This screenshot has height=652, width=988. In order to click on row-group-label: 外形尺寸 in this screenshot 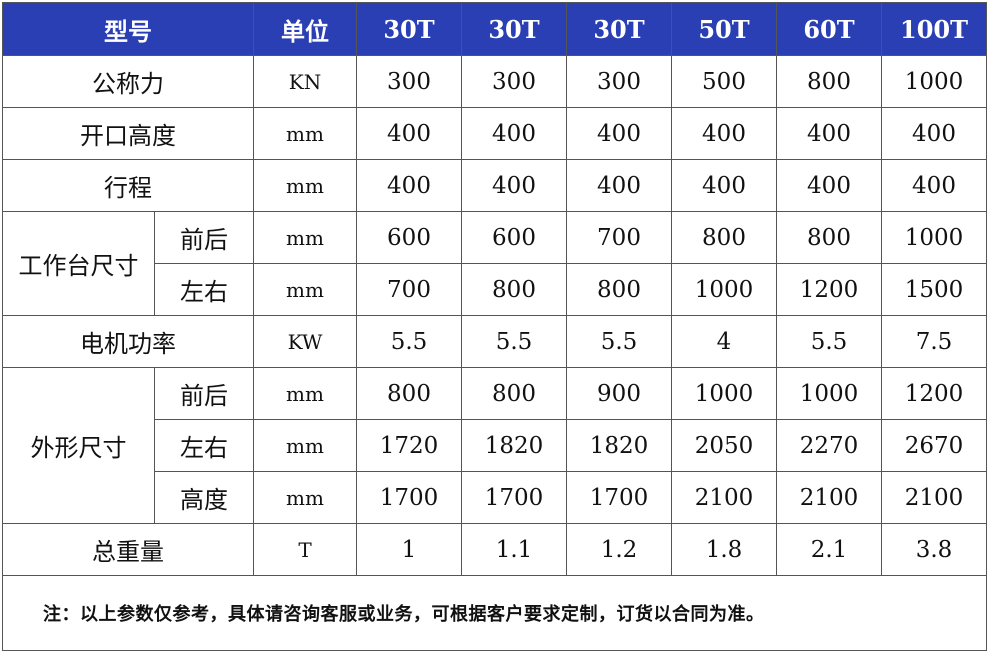, I will do `click(78, 445)`.